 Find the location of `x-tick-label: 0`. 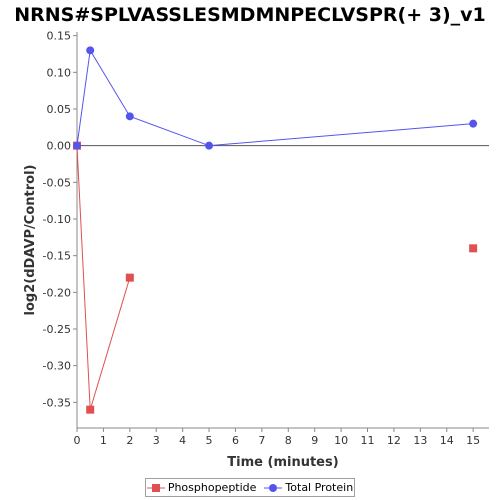

x-tick-label: 0 is located at coordinates (77, 440).